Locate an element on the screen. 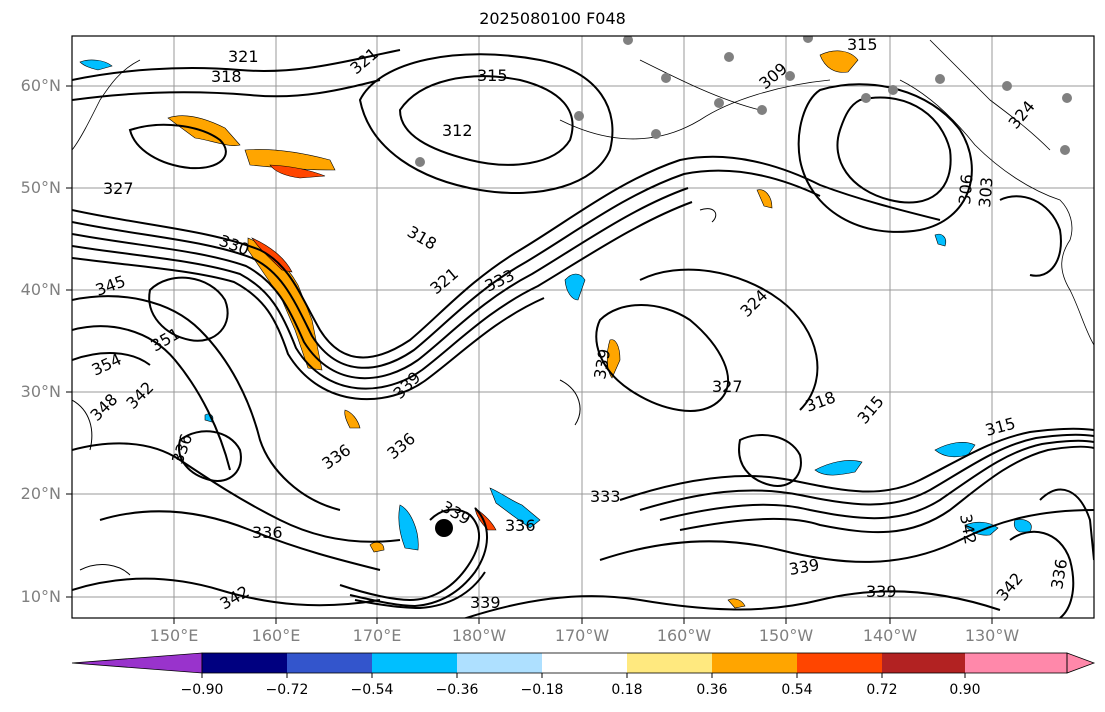 Image resolution: width=1105 pixels, height=712 pixels. colorbar is located at coordinates (583, 665).